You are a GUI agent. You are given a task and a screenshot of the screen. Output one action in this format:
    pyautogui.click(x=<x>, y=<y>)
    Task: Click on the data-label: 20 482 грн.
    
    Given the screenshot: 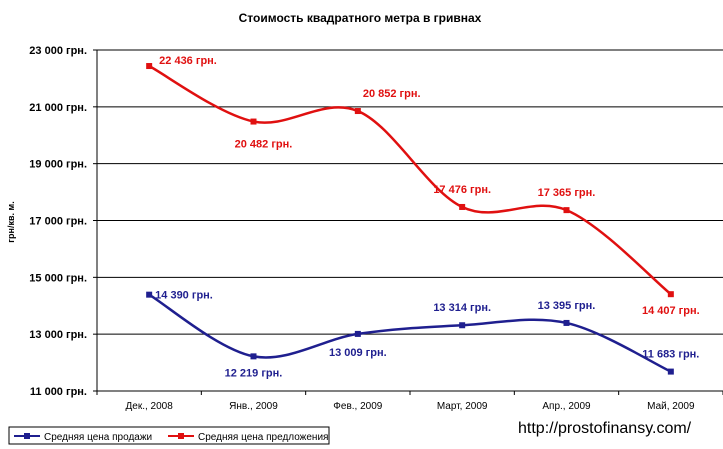 What is the action you would take?
    pyautogui.click(x=264, y=145)
    